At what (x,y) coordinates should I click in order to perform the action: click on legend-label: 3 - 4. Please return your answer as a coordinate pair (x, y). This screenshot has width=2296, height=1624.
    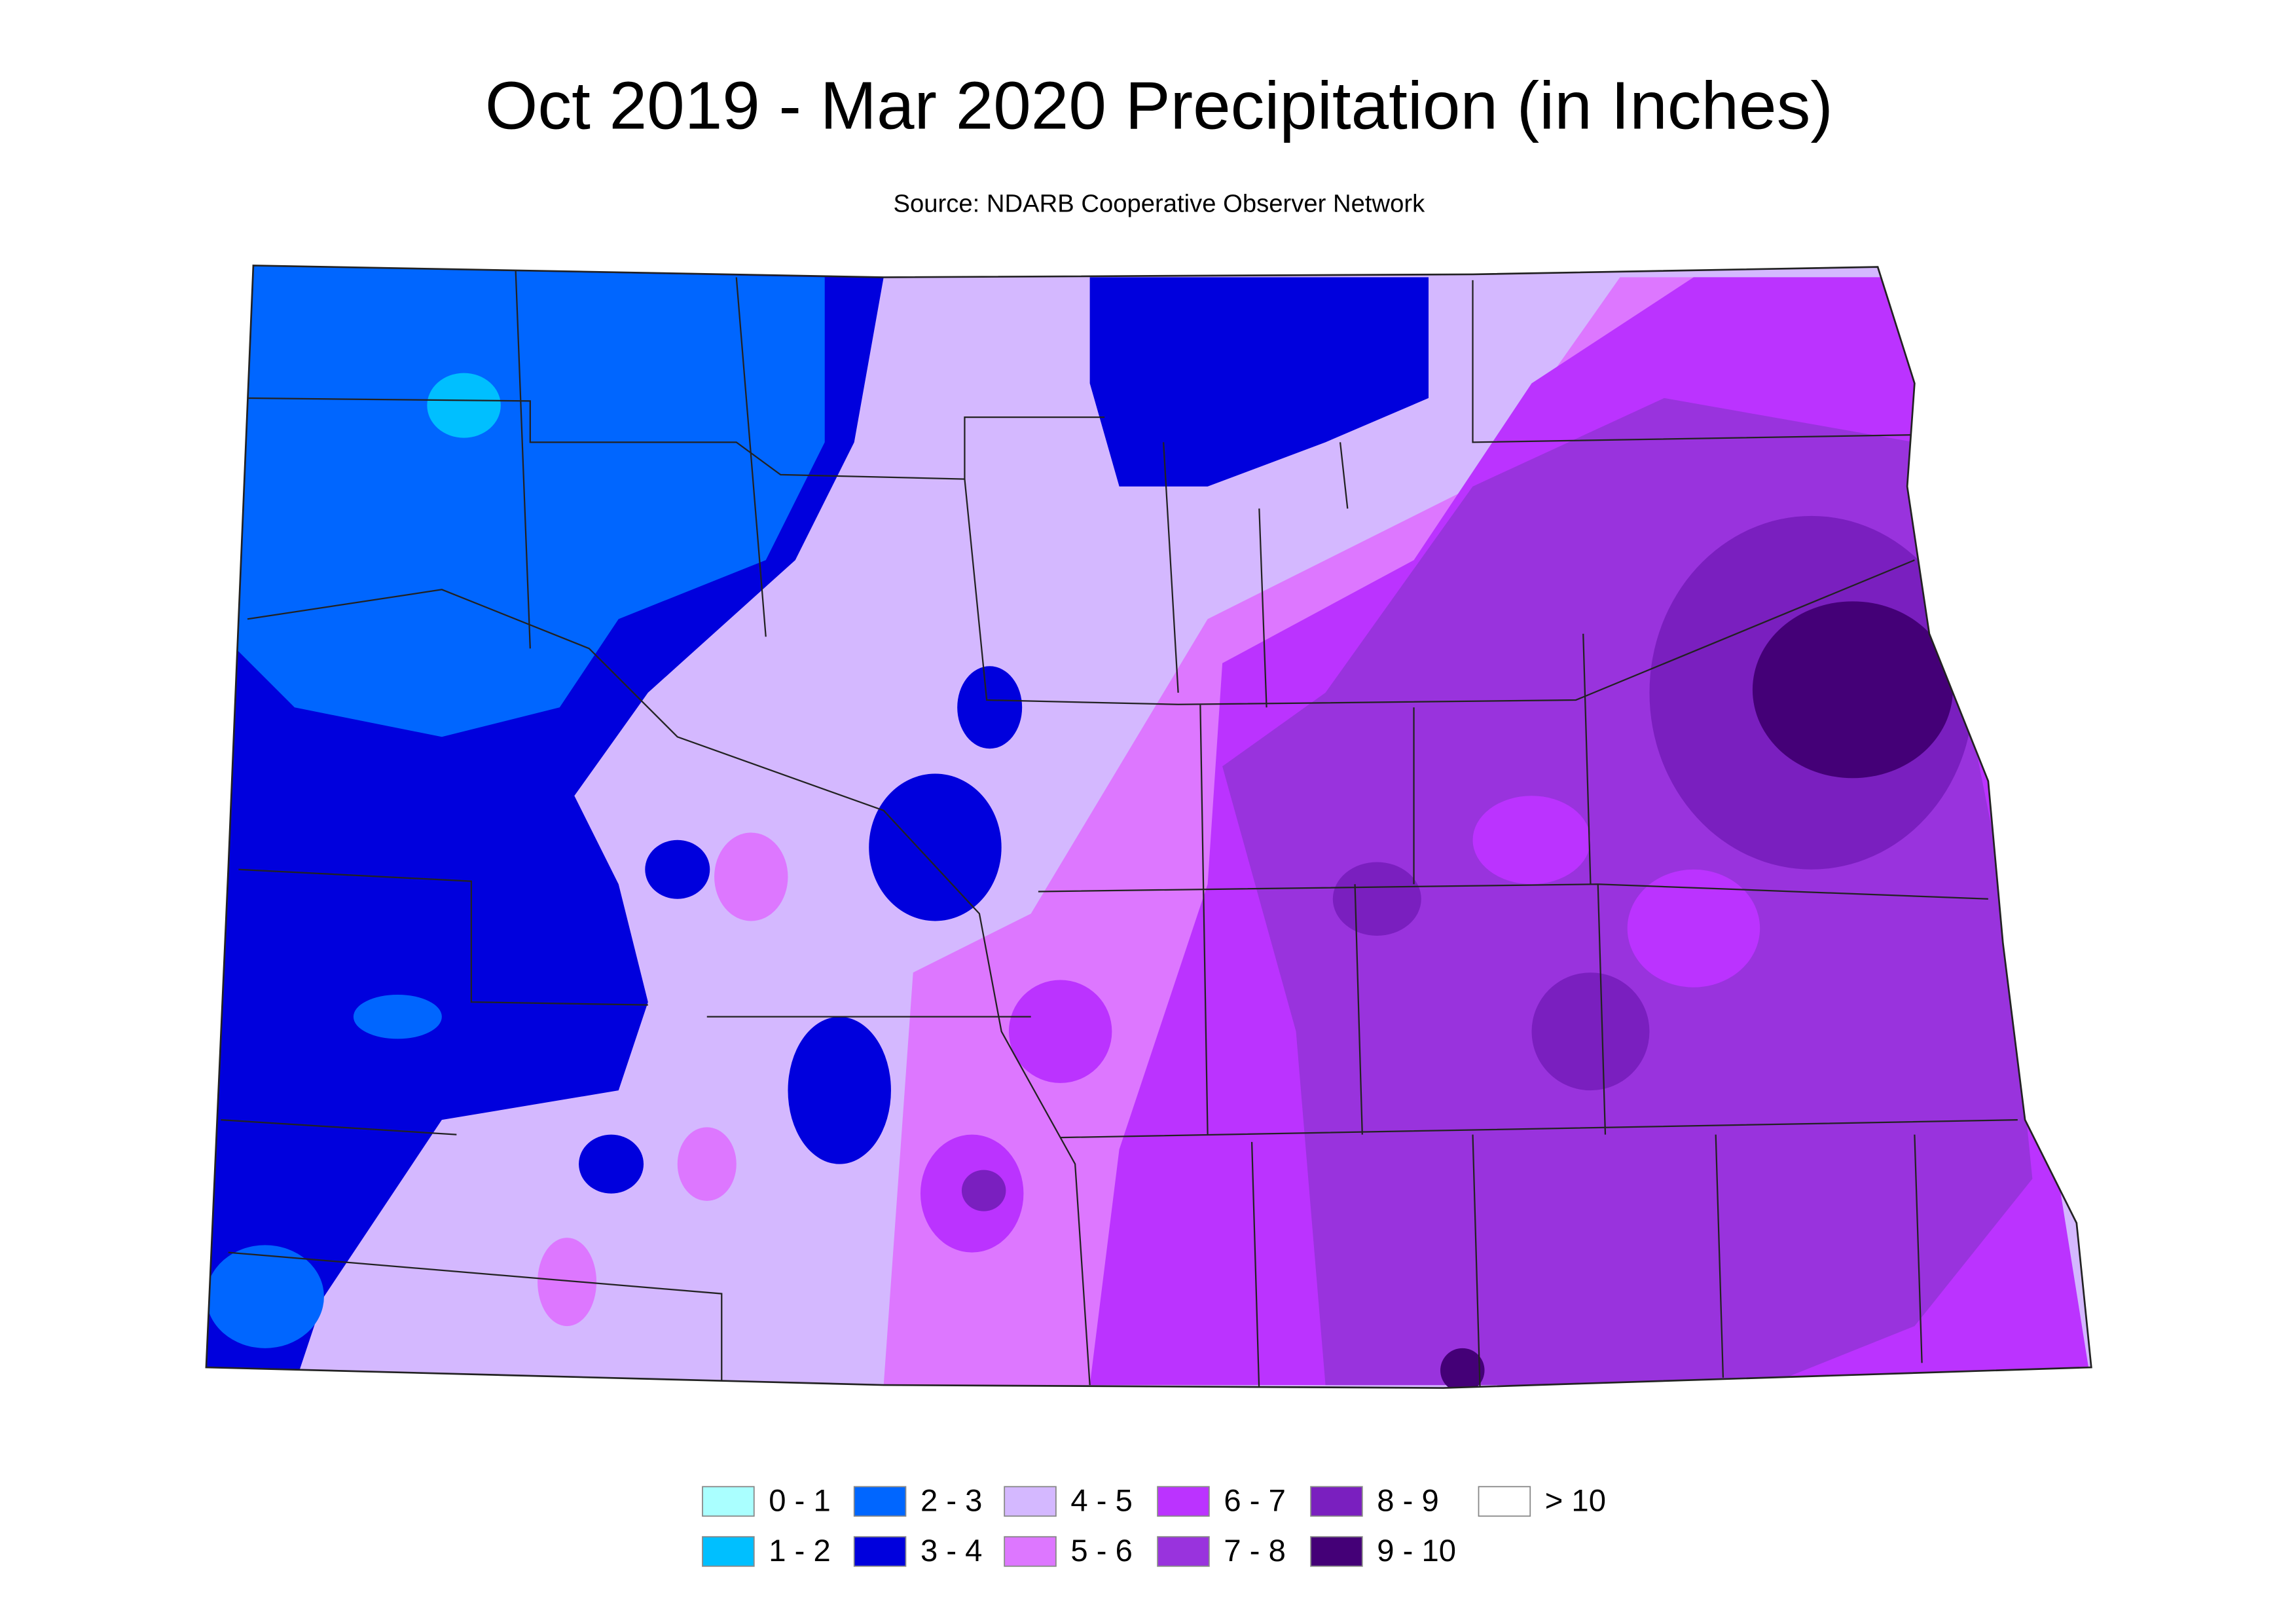
    Looking at the image, I should click on (951, 1551).